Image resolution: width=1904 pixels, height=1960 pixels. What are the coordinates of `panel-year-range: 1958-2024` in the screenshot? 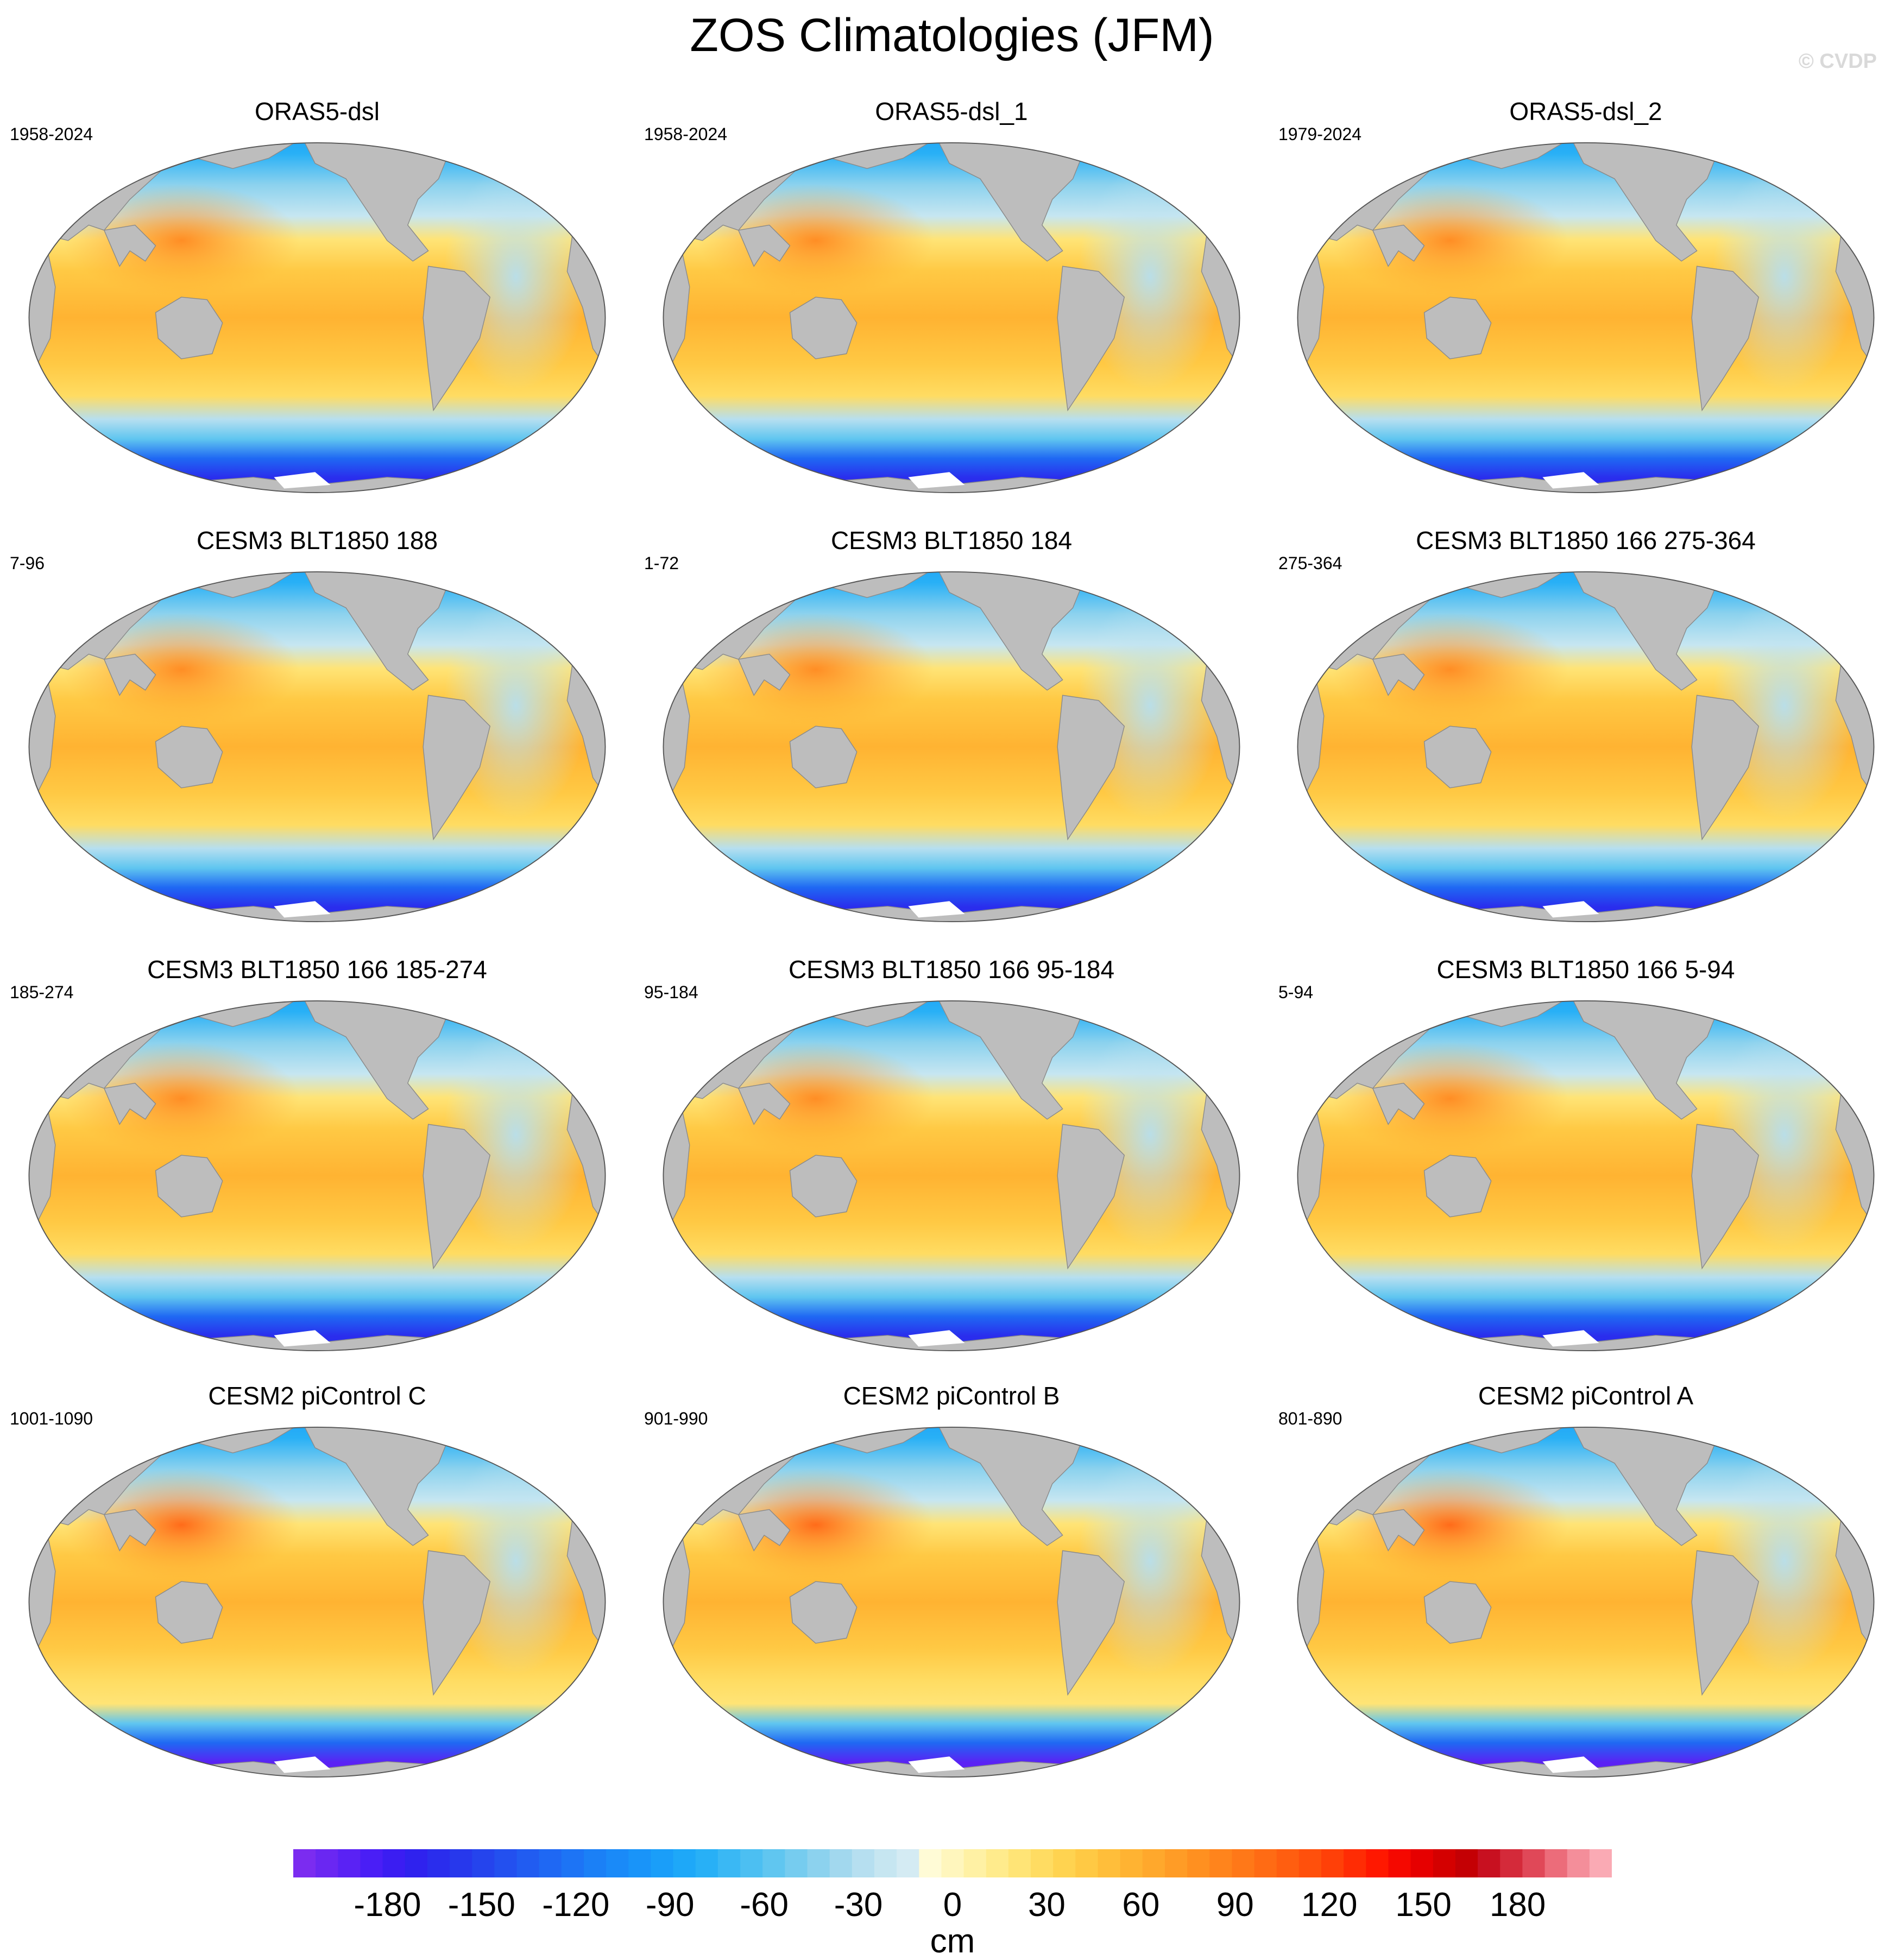 It's located at (51, 134).